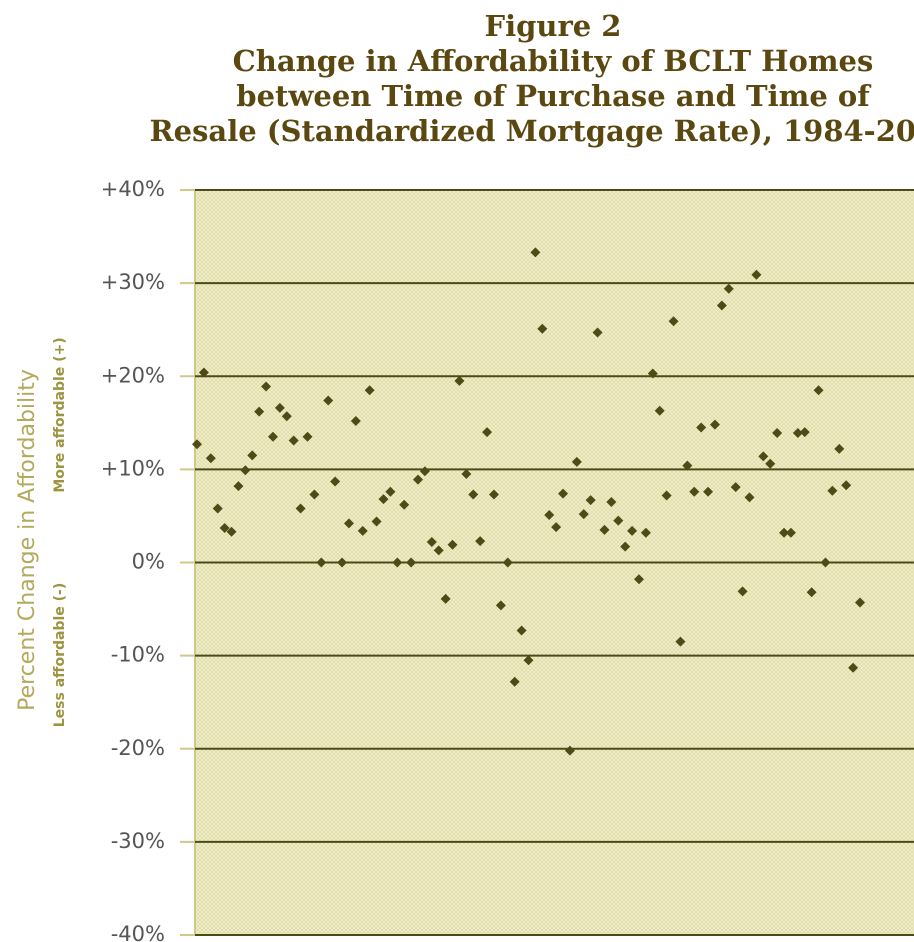 This screenshot has height=942, width=914. What do you see at coordinates (60, 655) in the screenshot?
I see `annotation: Less affordable (-)` at bounding box center [60, 655].